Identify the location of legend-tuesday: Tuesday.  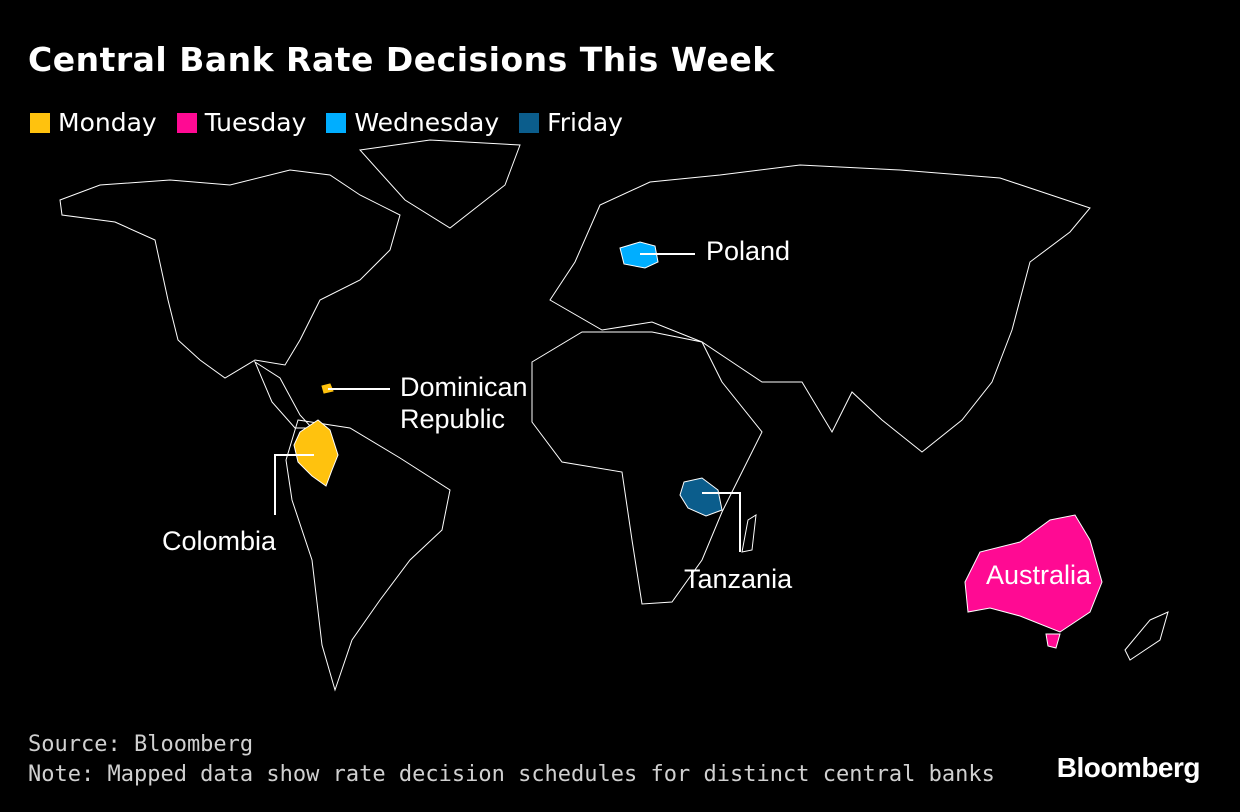
(241, 122).